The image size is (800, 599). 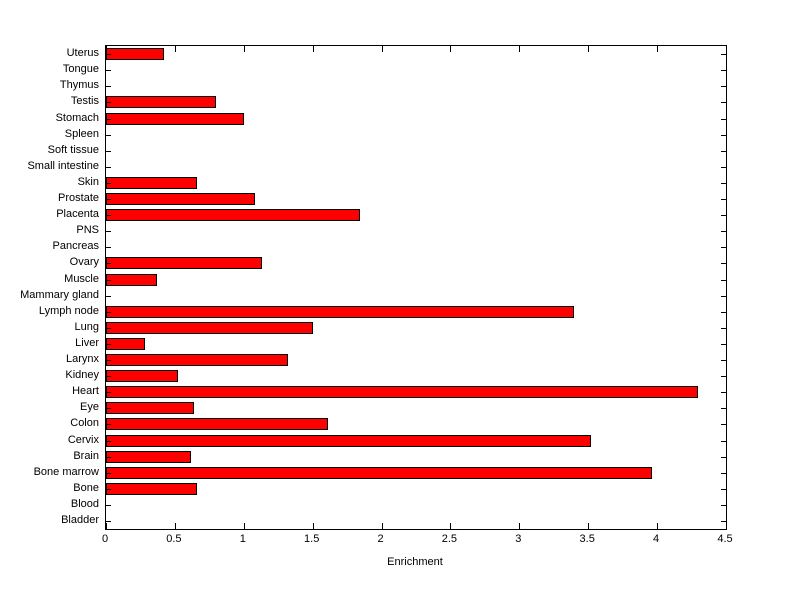 What do you see at coordinates (151, 488) in the screenshot?
I see `bar-bone` at bounding box center [151, 488].